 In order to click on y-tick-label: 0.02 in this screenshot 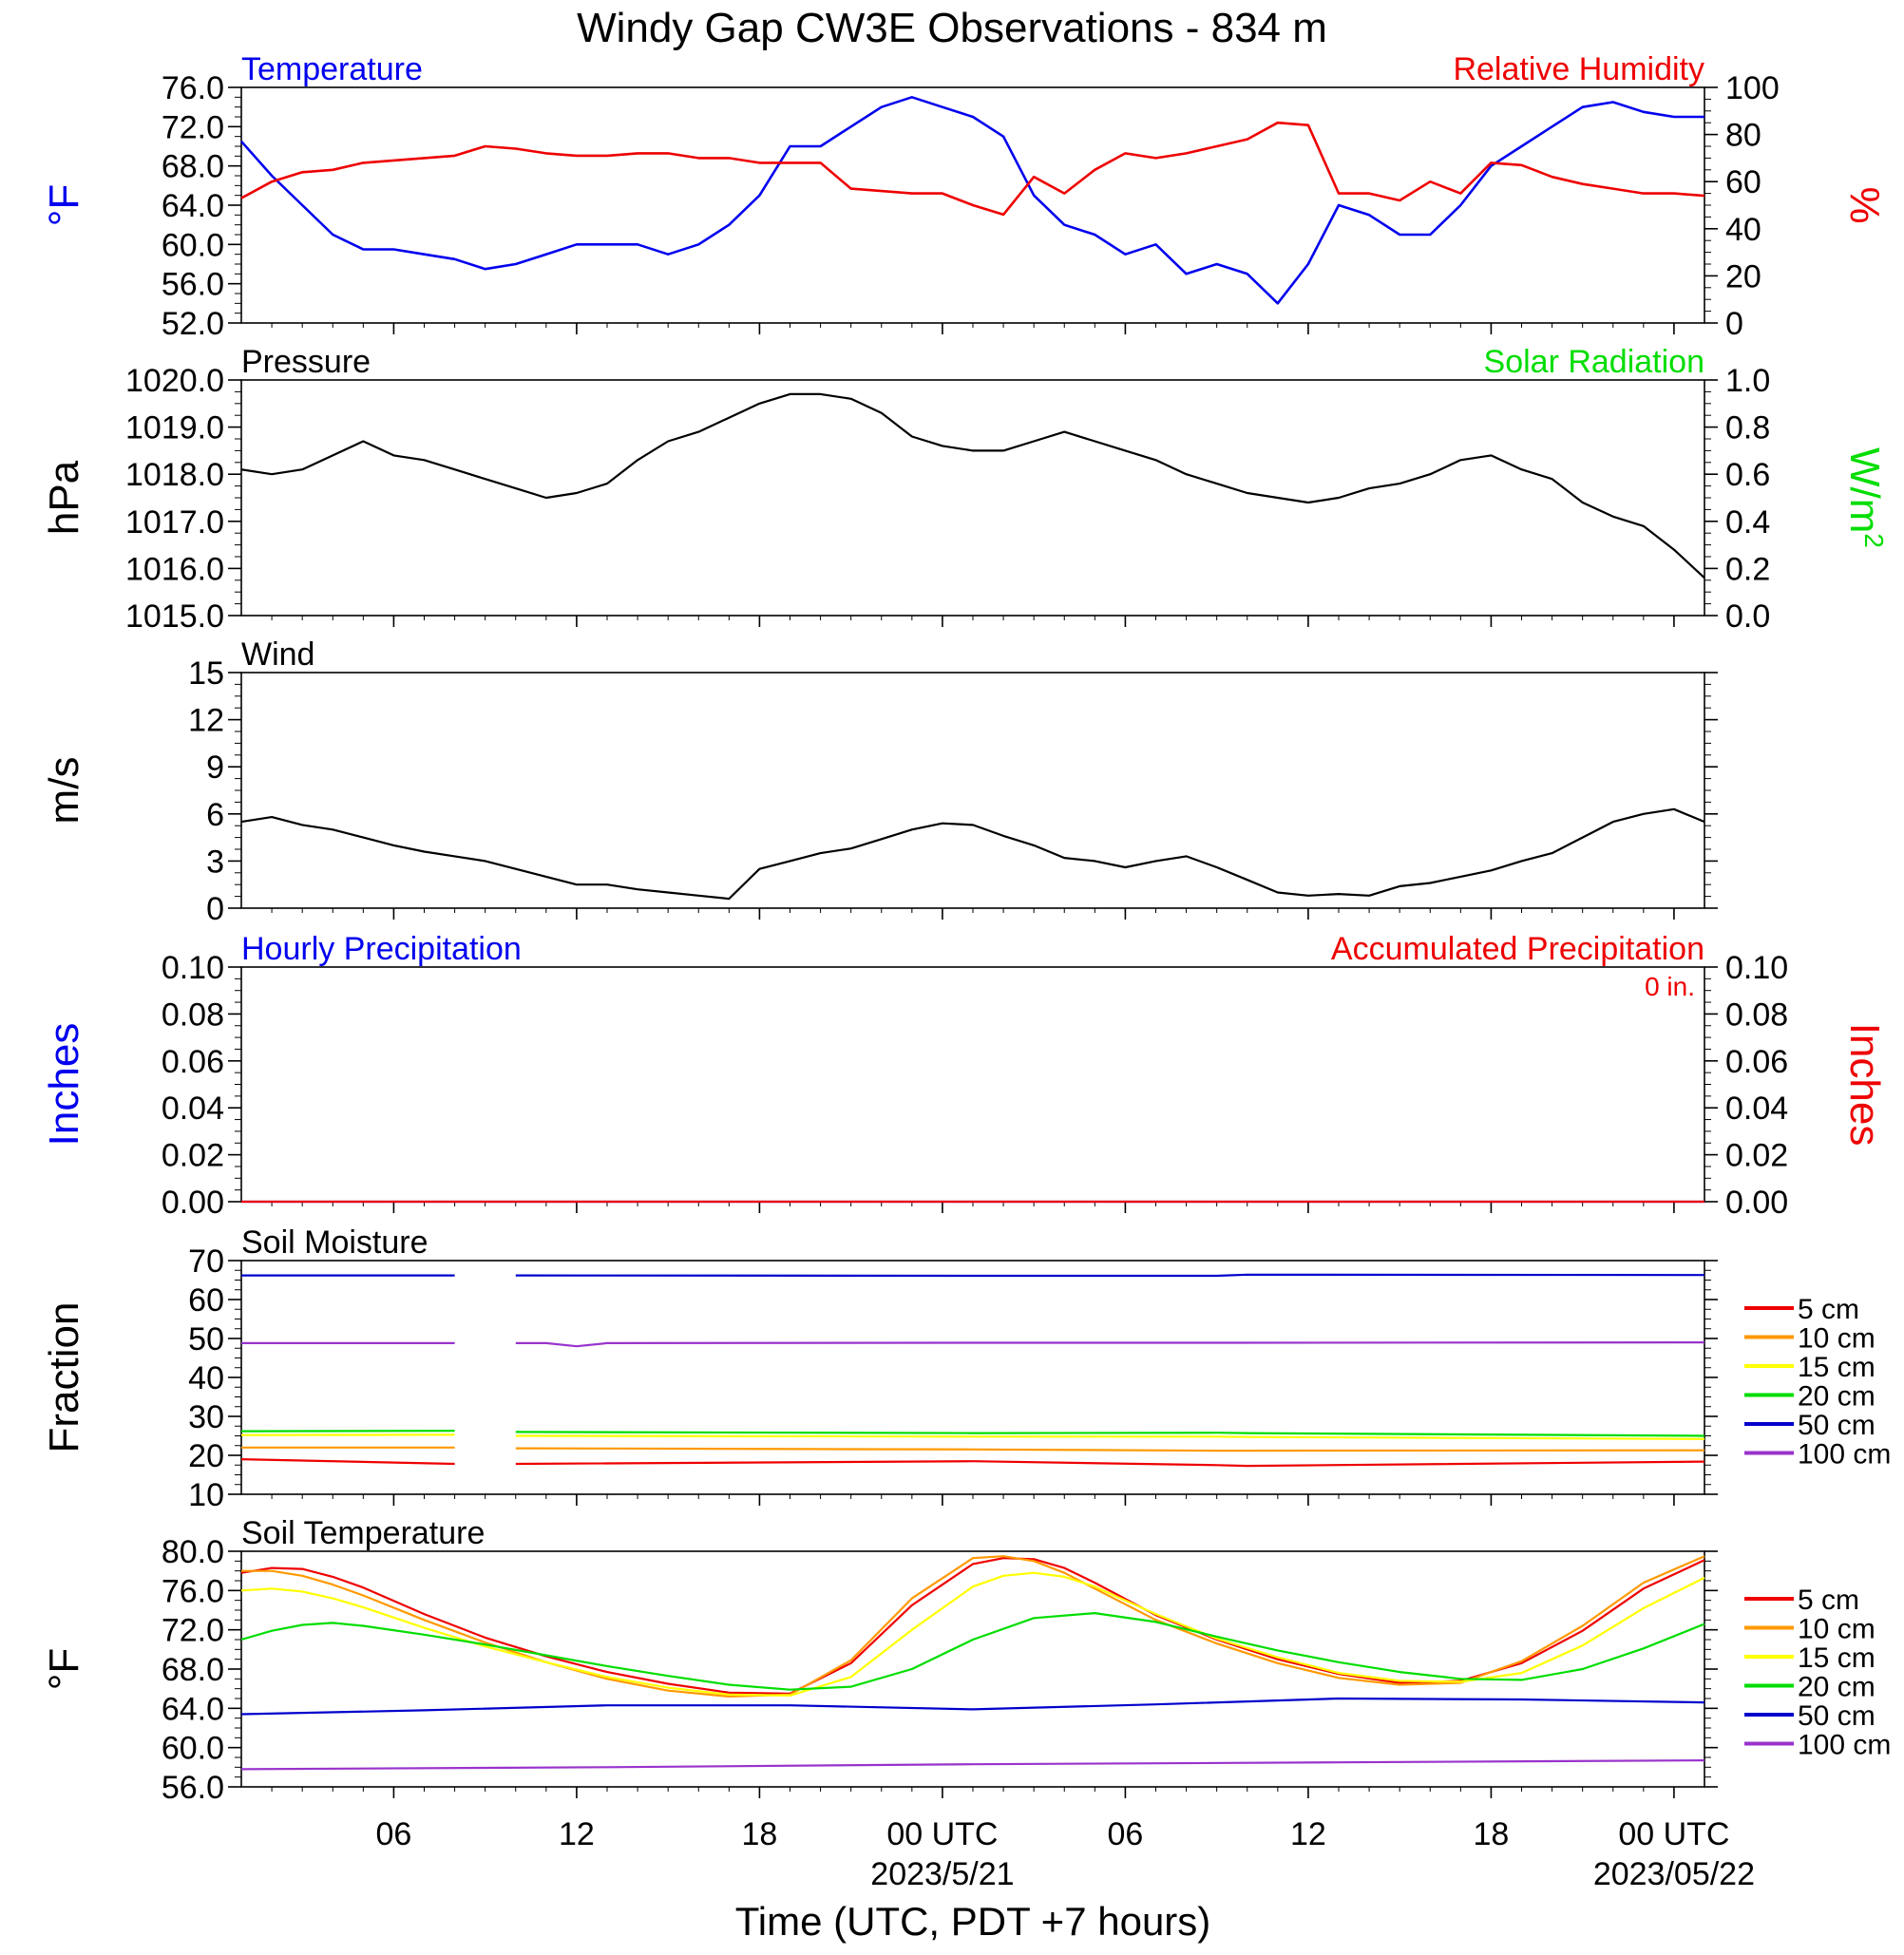, I will do `click(193, 1156)`.